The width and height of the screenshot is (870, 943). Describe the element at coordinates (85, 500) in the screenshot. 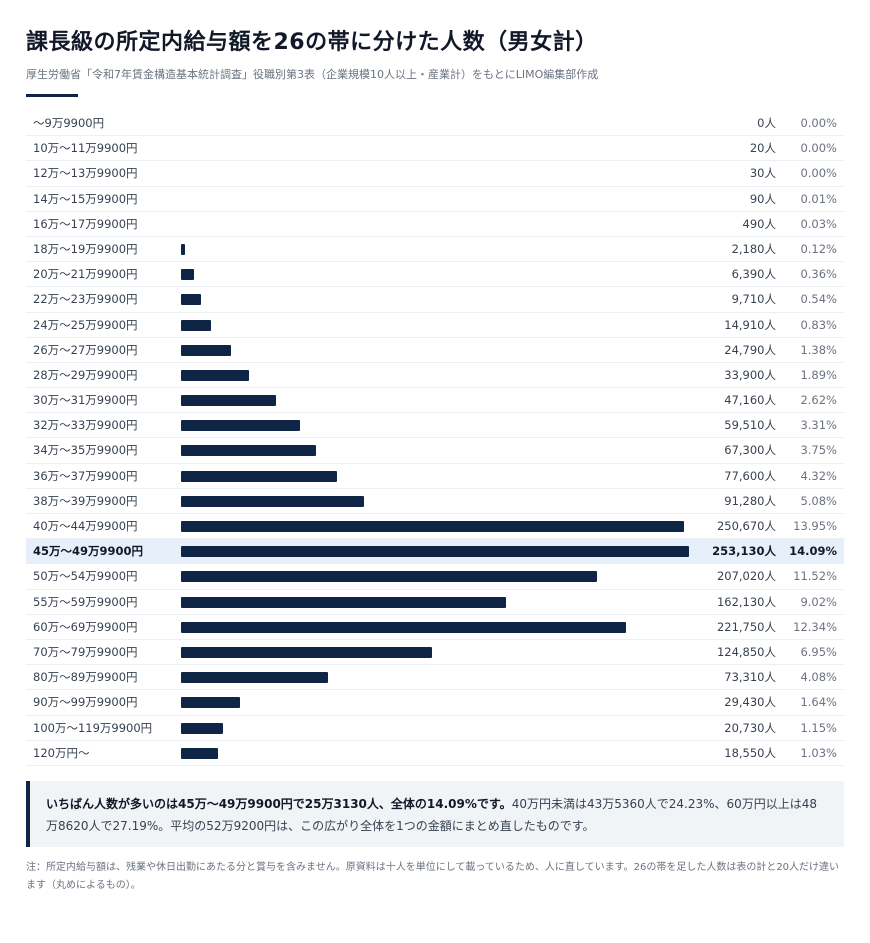

I see `category-label: 38万～39万9900円` at that location.